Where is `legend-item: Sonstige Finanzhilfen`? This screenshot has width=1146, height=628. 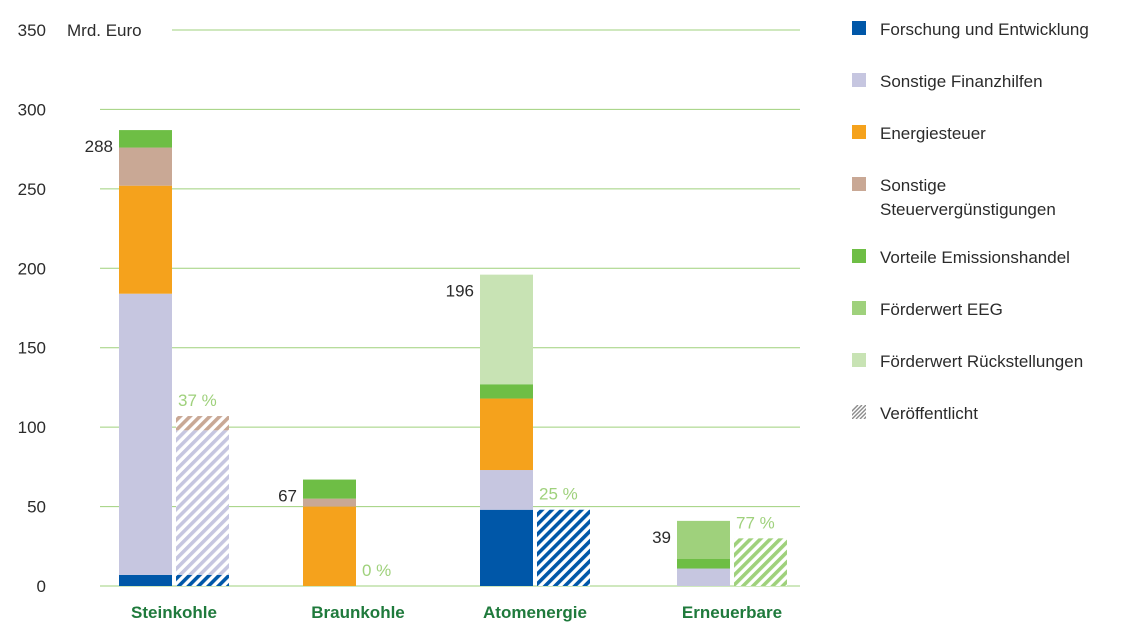
legend-item: Sonstige Finanzhilfen is located at coordinates (997, 82).